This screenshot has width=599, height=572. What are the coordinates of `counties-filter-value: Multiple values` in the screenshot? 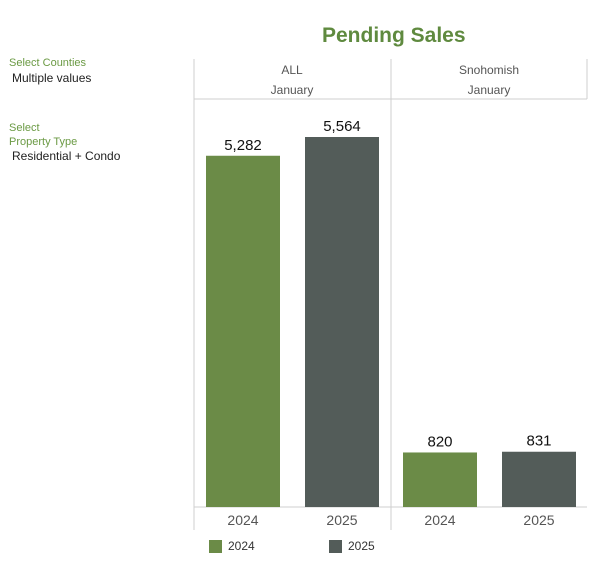 It's located at (52, 78).